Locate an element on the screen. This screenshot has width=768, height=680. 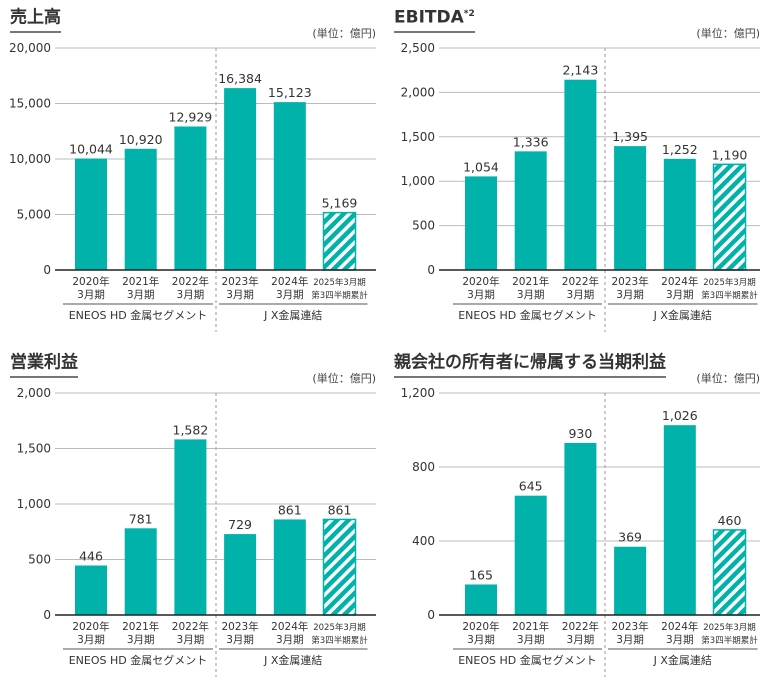
data-label: 1,395 is located at coordinates (630, 136).